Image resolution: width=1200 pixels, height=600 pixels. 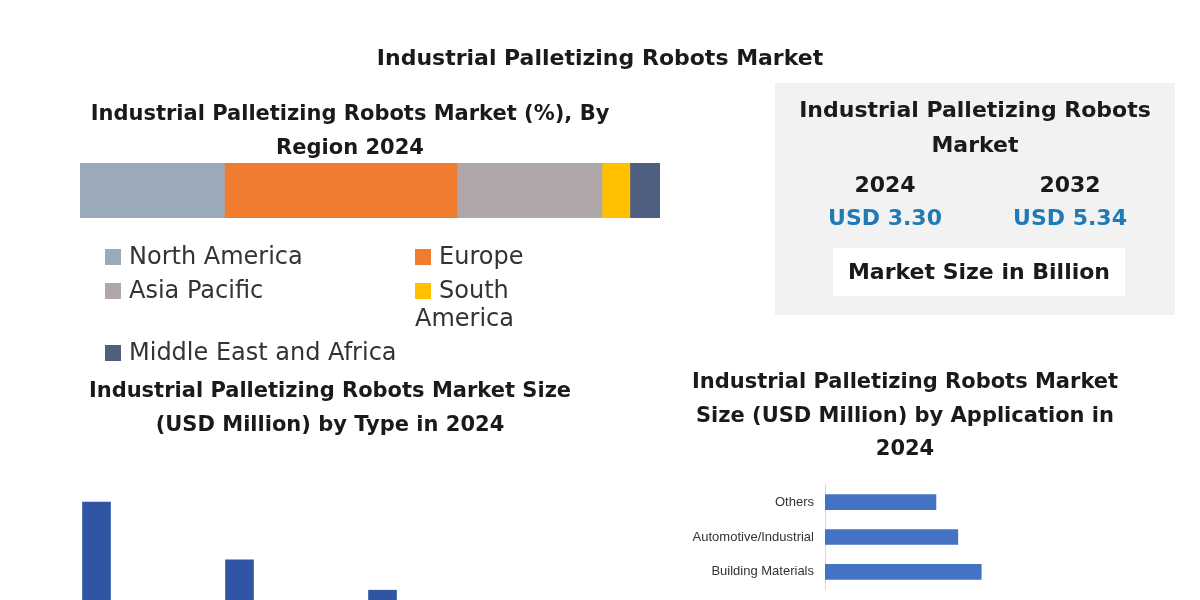 What do you see at coordinates (905, 415) in the screenshot?
I see `chart-title: Industrial Palletizing Robots Market Size (USD Million) by Application in 2024` at bounding box center [905, 415].